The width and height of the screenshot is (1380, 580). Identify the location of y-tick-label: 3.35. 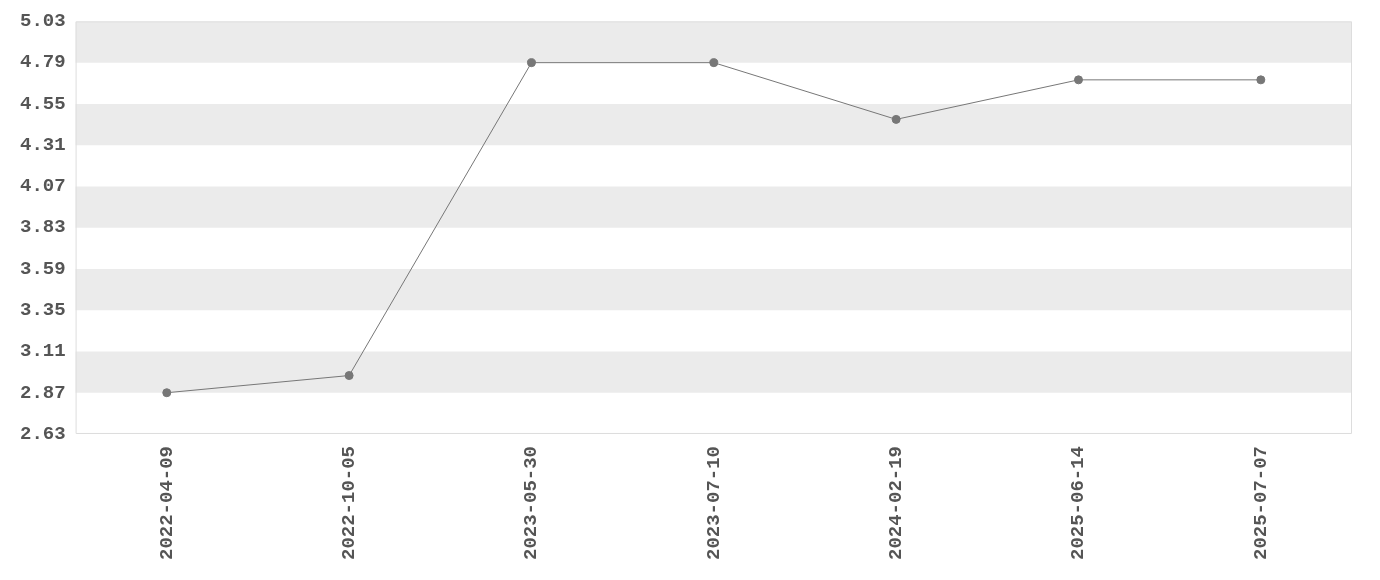
(43, 309).